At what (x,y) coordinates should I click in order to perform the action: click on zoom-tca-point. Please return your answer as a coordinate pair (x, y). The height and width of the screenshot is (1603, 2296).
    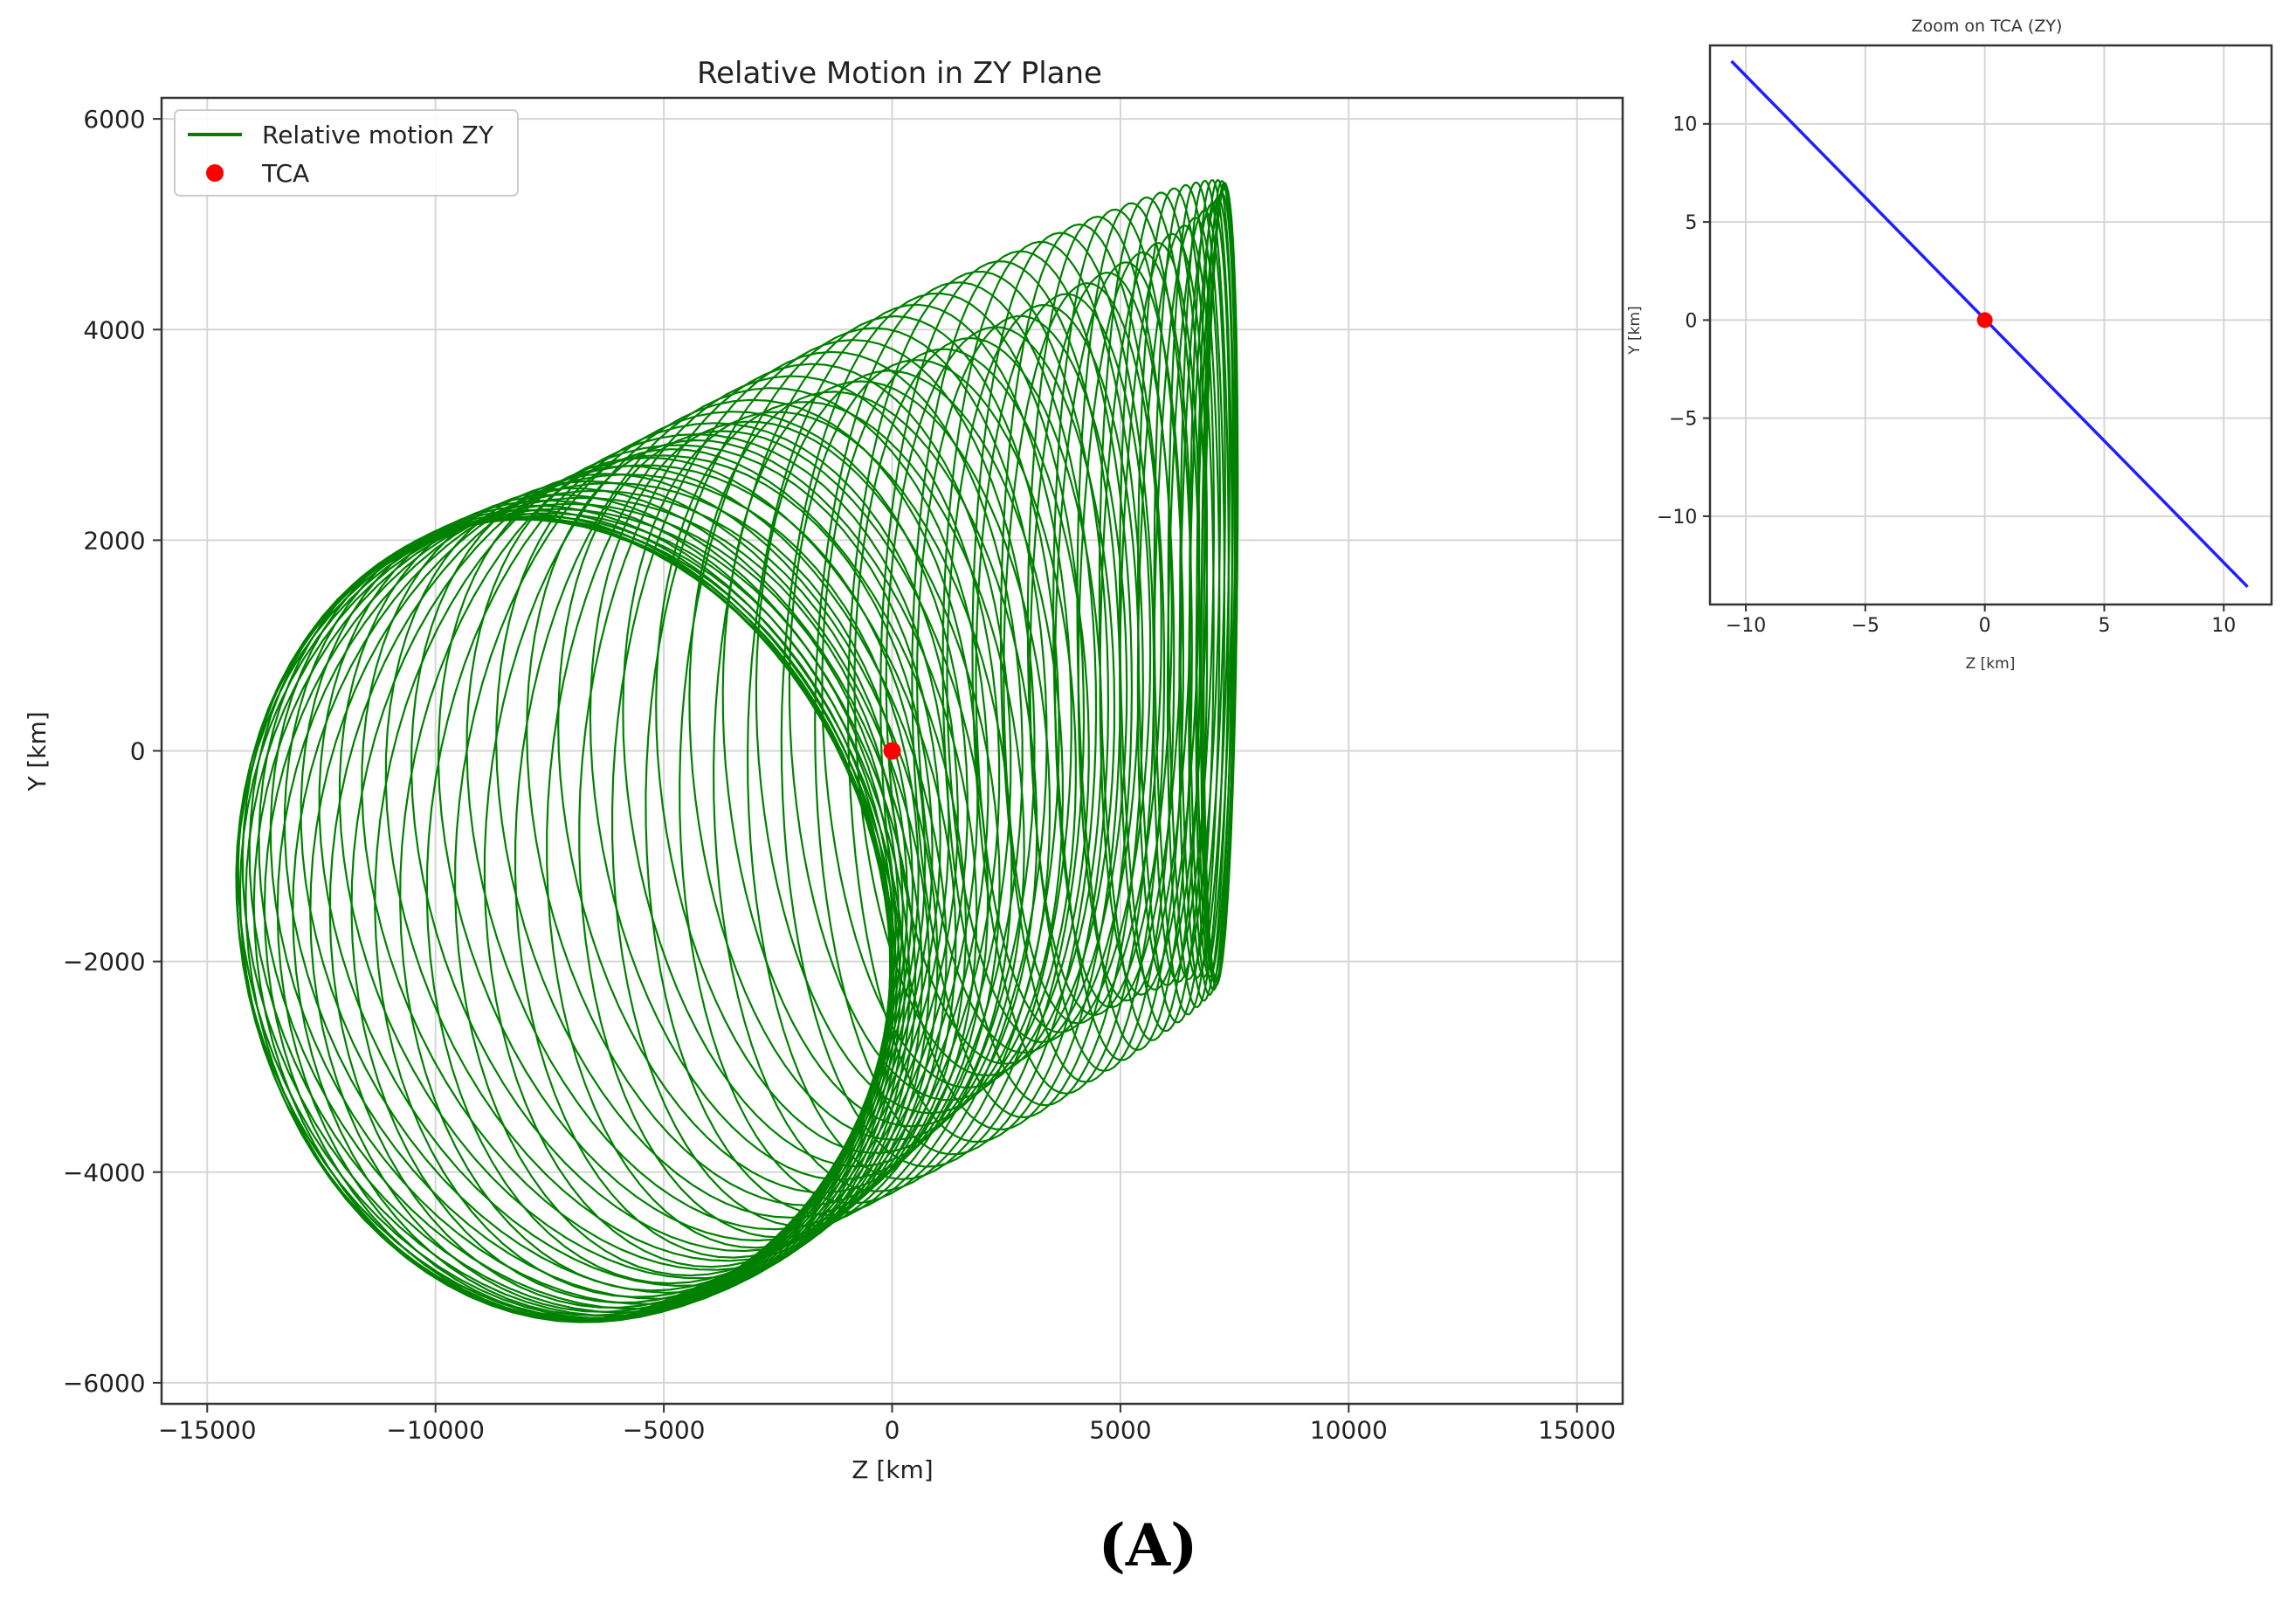
    Looking at the image, I should click on (1984, 320).